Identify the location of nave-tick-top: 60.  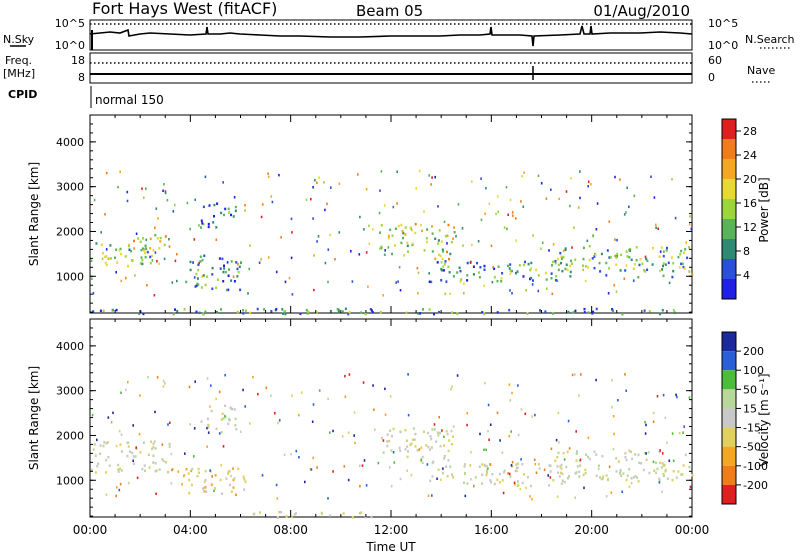
(715, 60).